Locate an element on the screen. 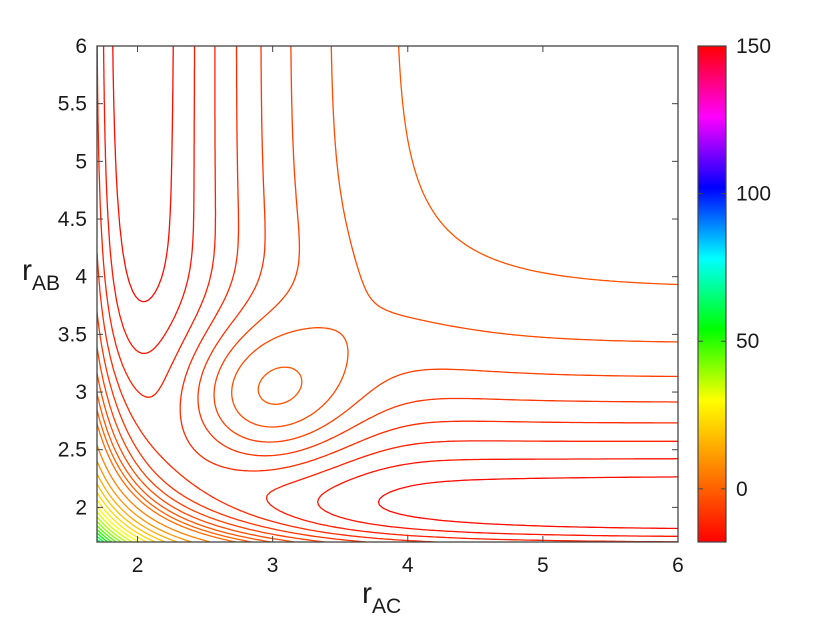  y-tick-label-3: 3.5 is located at coordinates (72, 334).